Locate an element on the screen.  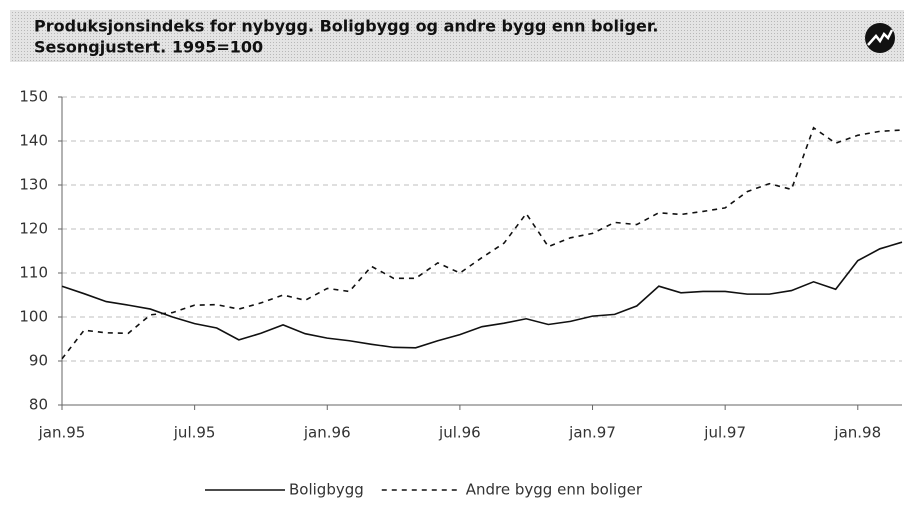
x-tick-label: jul.95 is located at coordinates (194, 433).